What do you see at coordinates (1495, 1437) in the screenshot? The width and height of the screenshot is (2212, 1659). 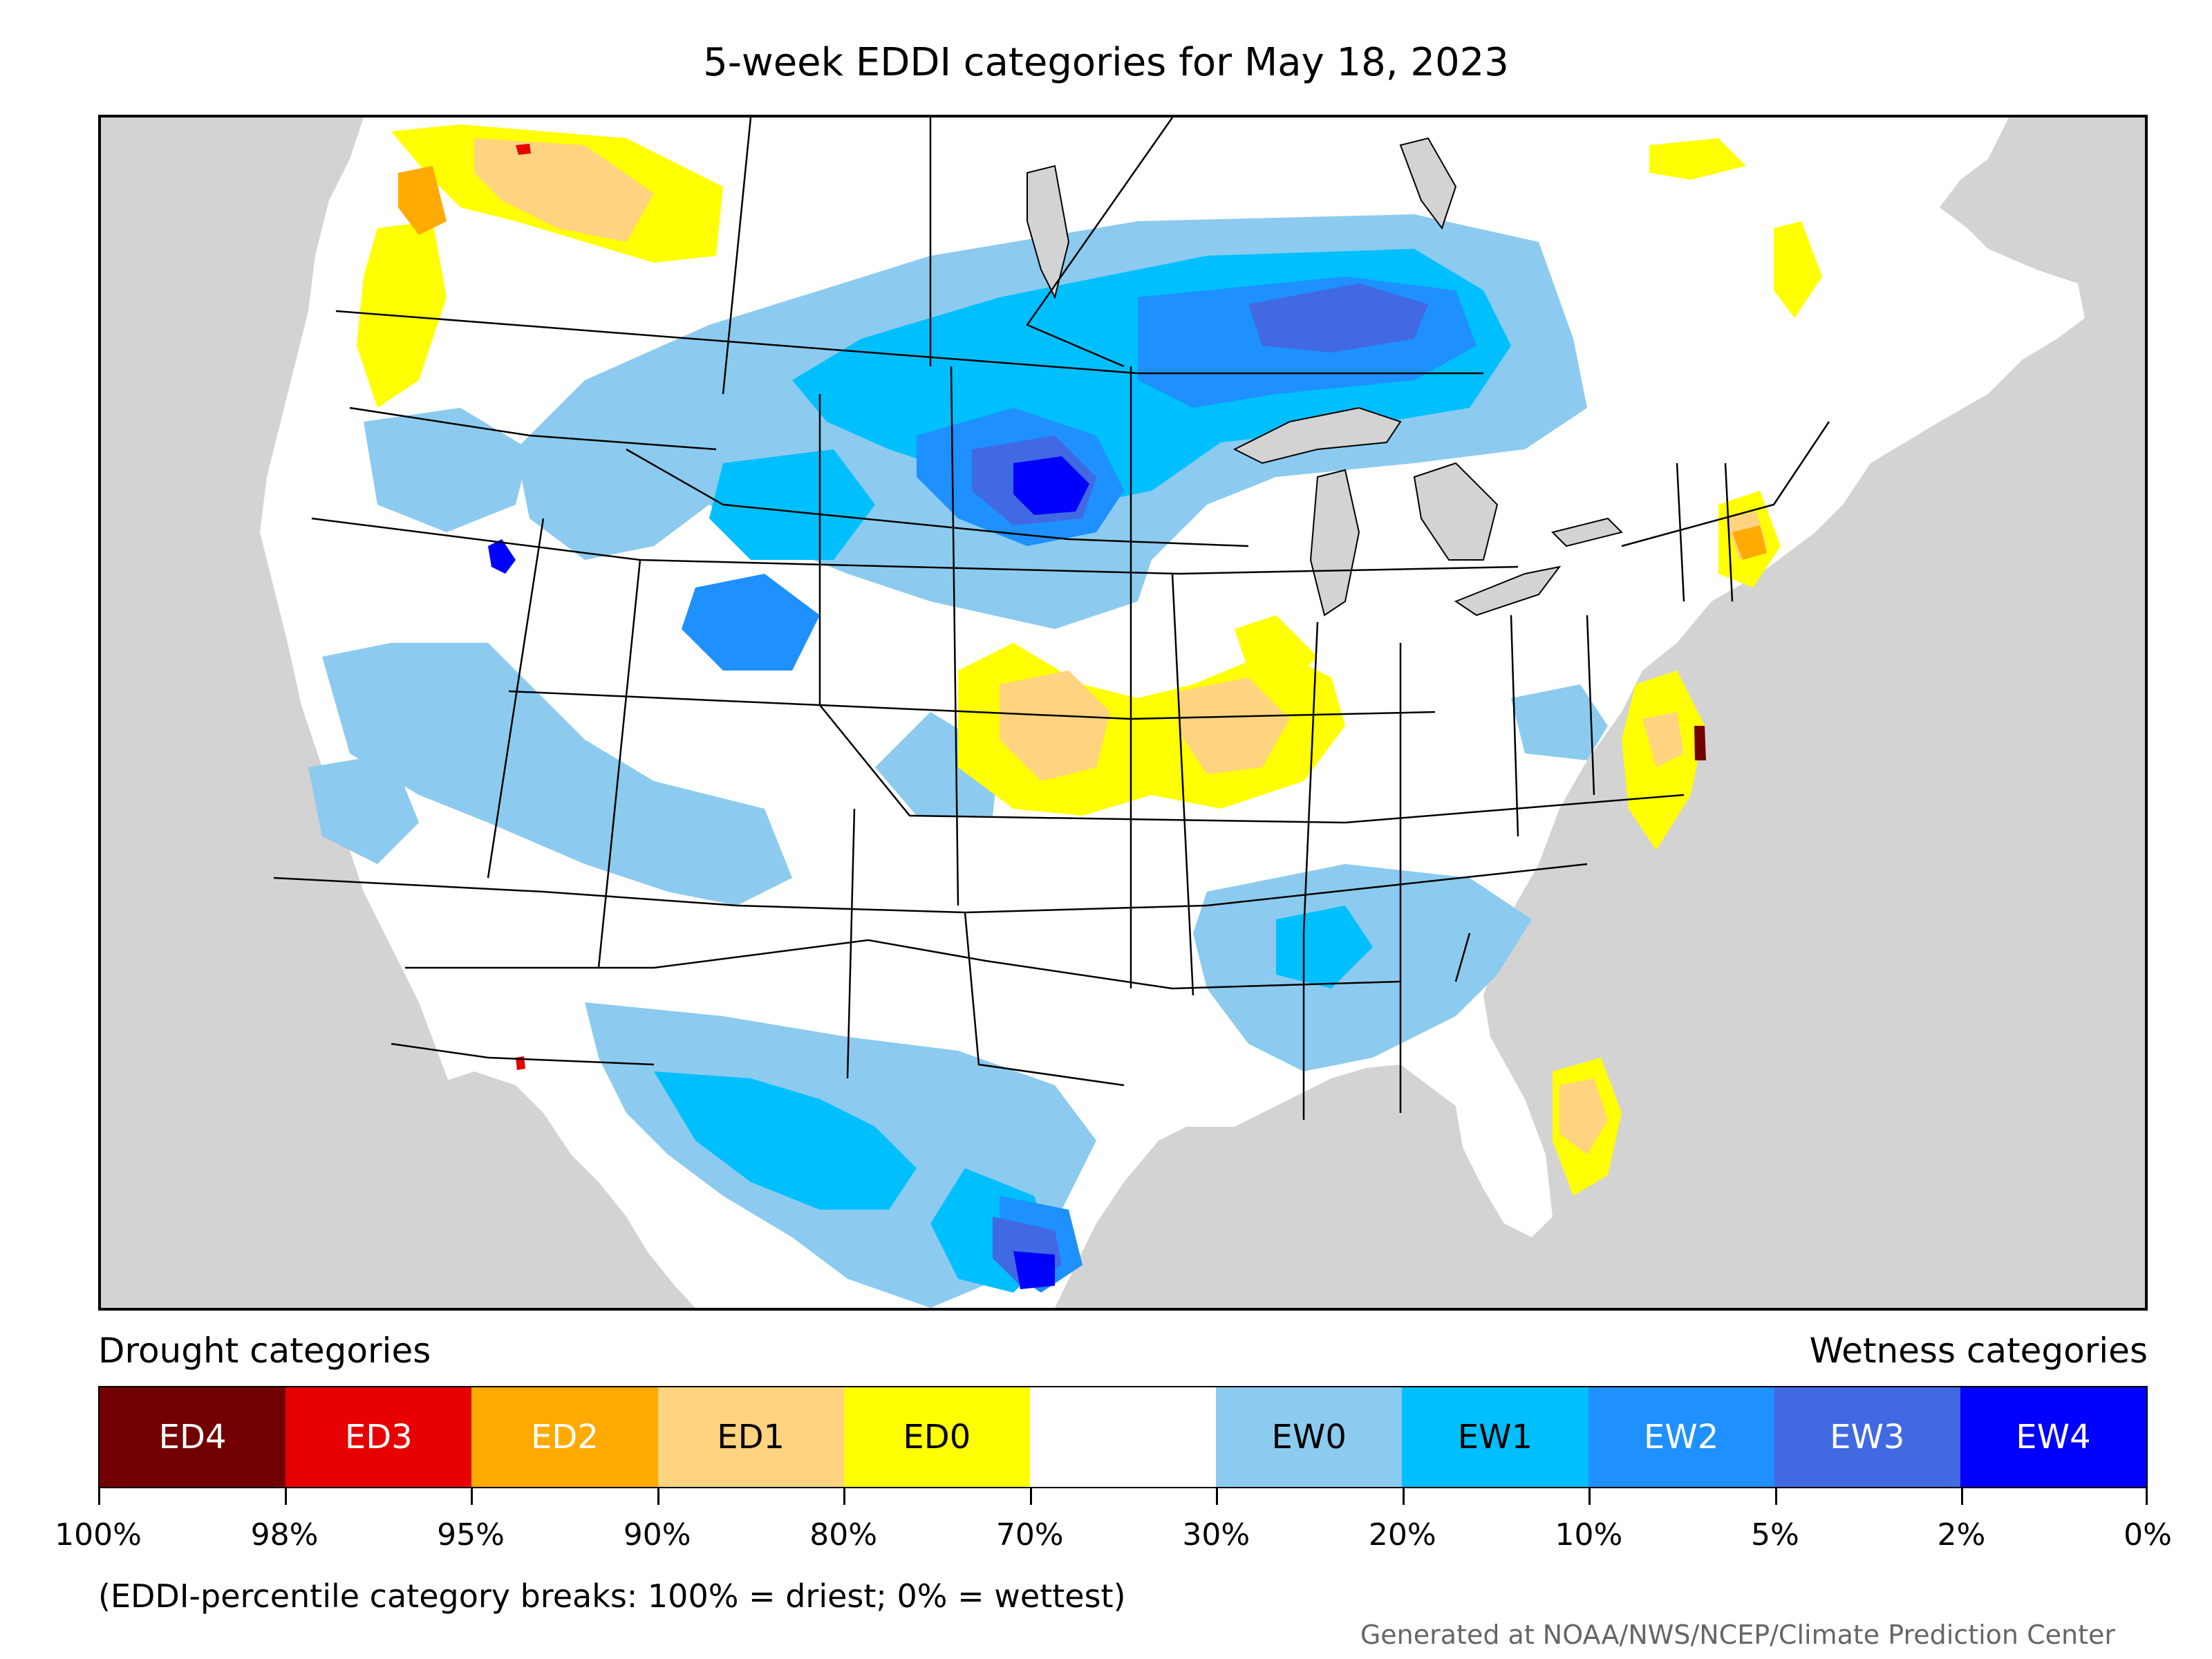 I see `legend-swatch-ew1: EW1` at bounding box center [1495, 1437].